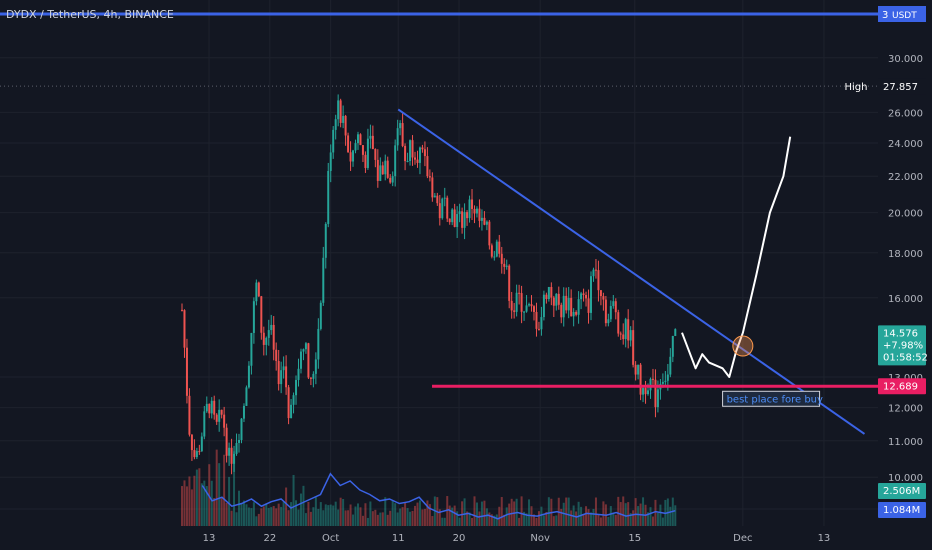  Describe the element at coordinates (905, 214) in the screenshot. I see `y-tick-label: 20.000` at that location.